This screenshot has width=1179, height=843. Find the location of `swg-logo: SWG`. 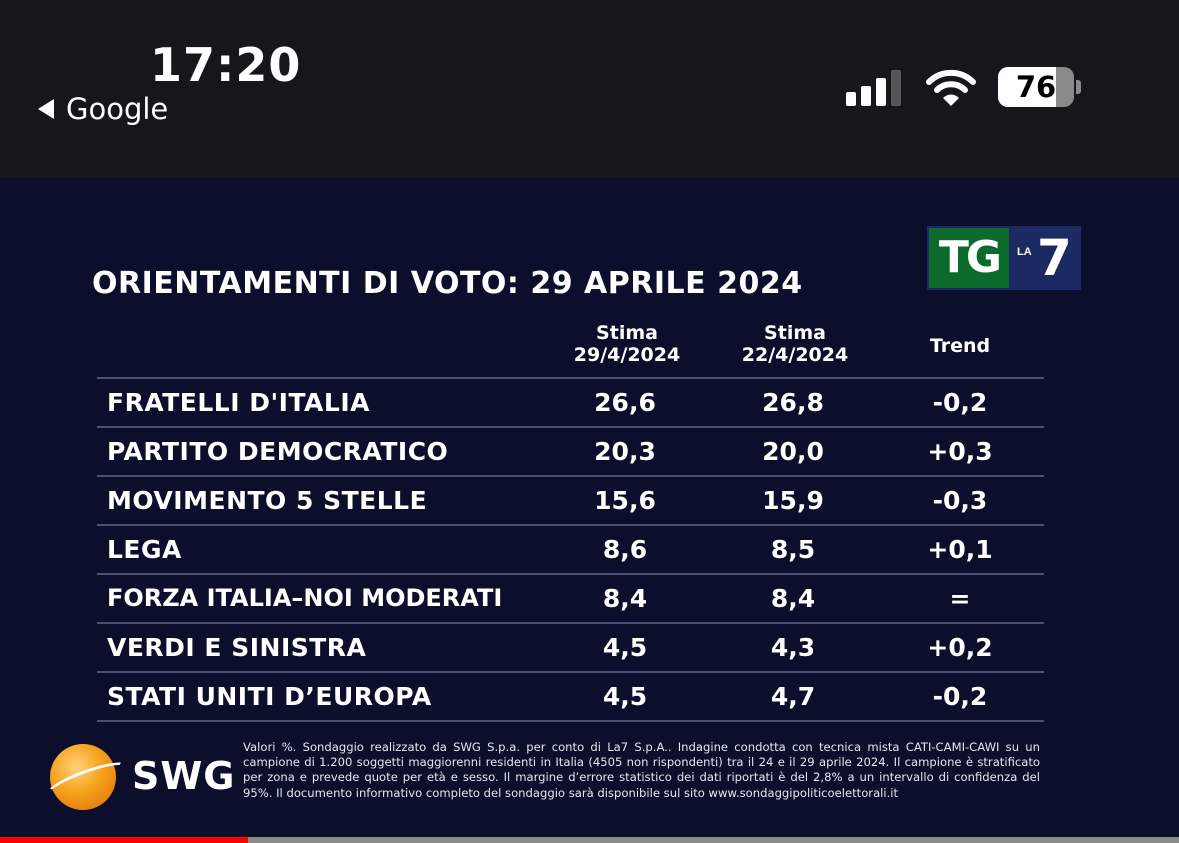

swg-logo: SWG is located at coordinates (141, 777).